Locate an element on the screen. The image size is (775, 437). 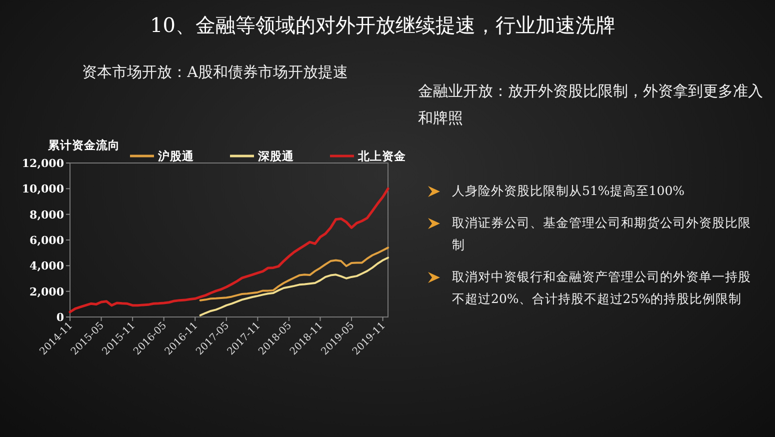
legend-label: 深股通 is located at coordinates (276, 156).